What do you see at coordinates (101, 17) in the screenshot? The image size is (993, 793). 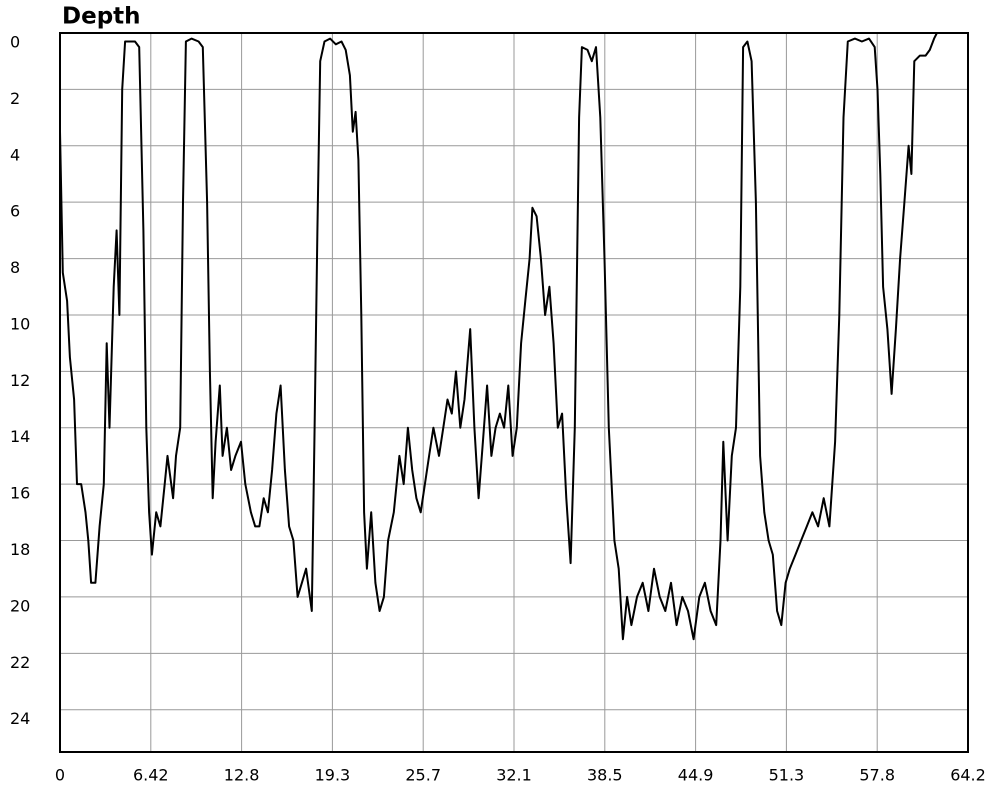 I see `chart-title: Depth` at bounding box center [101, 17].